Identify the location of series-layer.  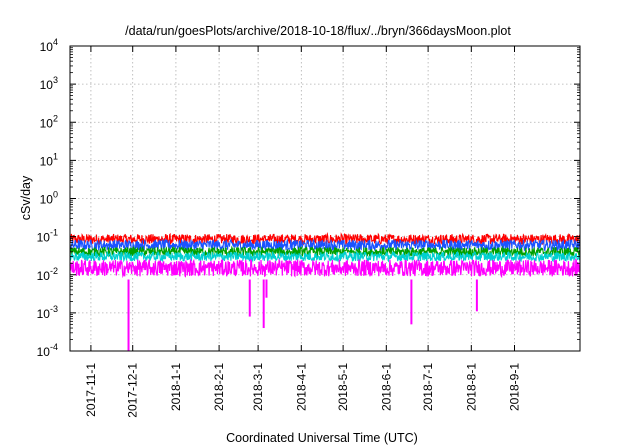
(325, 255).